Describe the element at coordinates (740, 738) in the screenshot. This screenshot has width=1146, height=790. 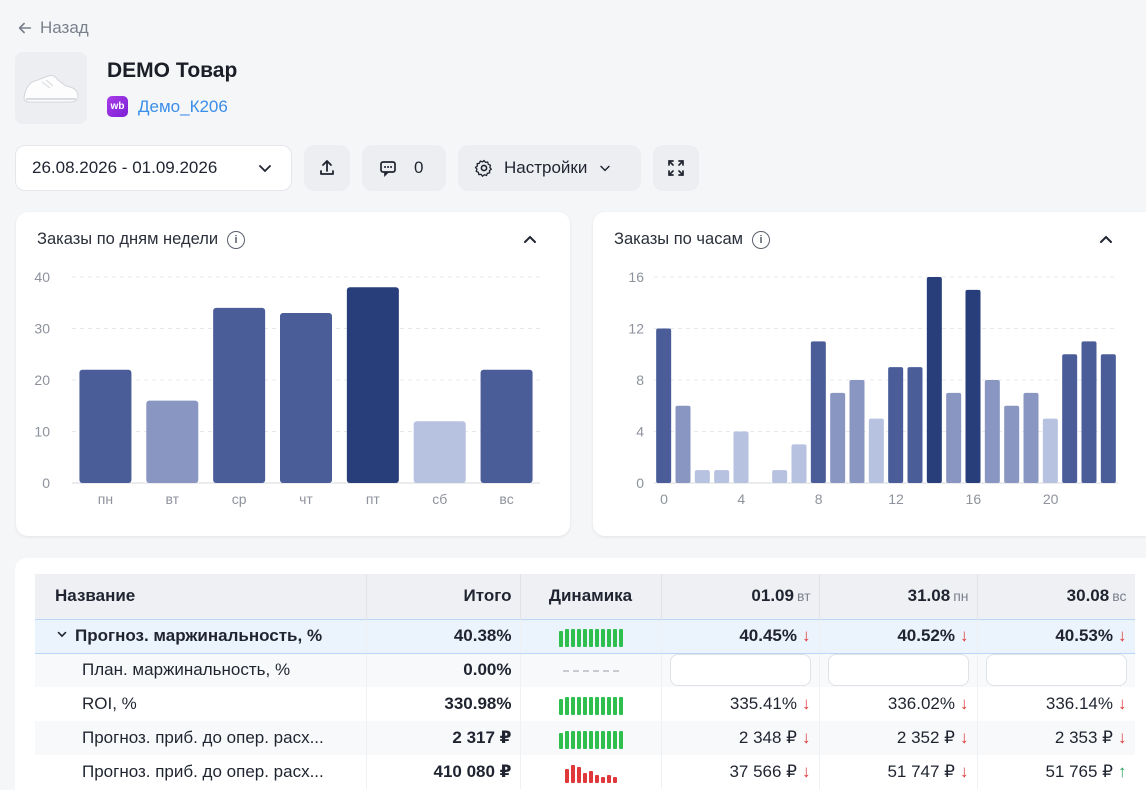
I see `row-day-value: 2 348 ₽ ↓` at that location.